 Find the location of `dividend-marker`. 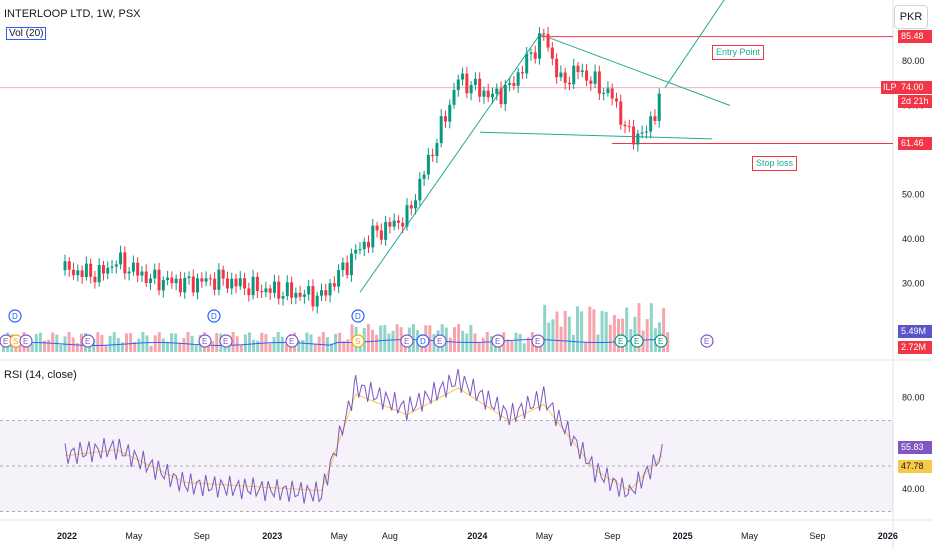

dividend-marker is located at coordinates (358, 316).